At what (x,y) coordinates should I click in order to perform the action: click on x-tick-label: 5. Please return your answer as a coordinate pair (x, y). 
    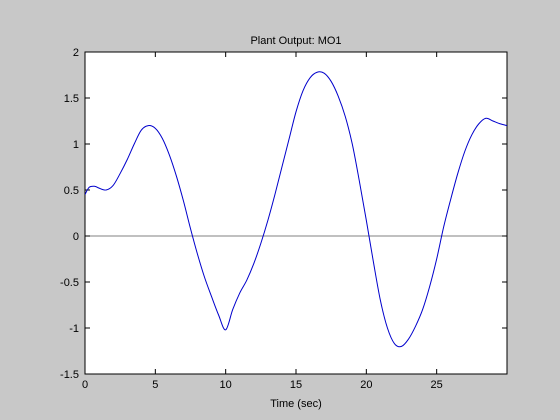
    Looking at the image, I should click on (155, 385).